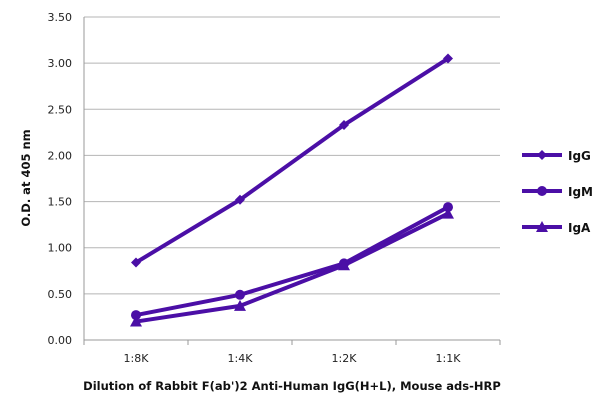 This screenshot has width=600, height=419. What do you see at coordinates (449, 358) in the screenshot?
I see `x-tick-label: 1:1K` at bounding box center [449, 358].